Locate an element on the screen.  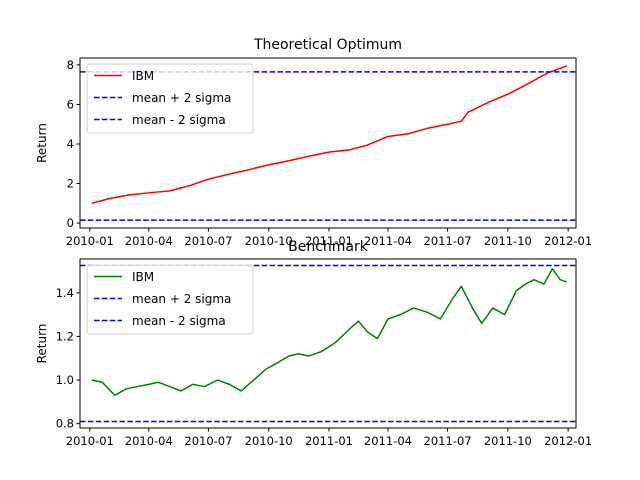
y-tick-label: 2 is located at coordinates (70, 184).